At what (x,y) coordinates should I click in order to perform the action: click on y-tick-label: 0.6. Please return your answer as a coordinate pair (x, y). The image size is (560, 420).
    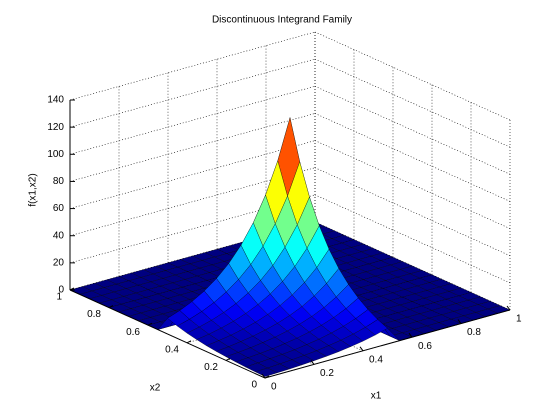
    Looking at the image, I should click on (133, 332).